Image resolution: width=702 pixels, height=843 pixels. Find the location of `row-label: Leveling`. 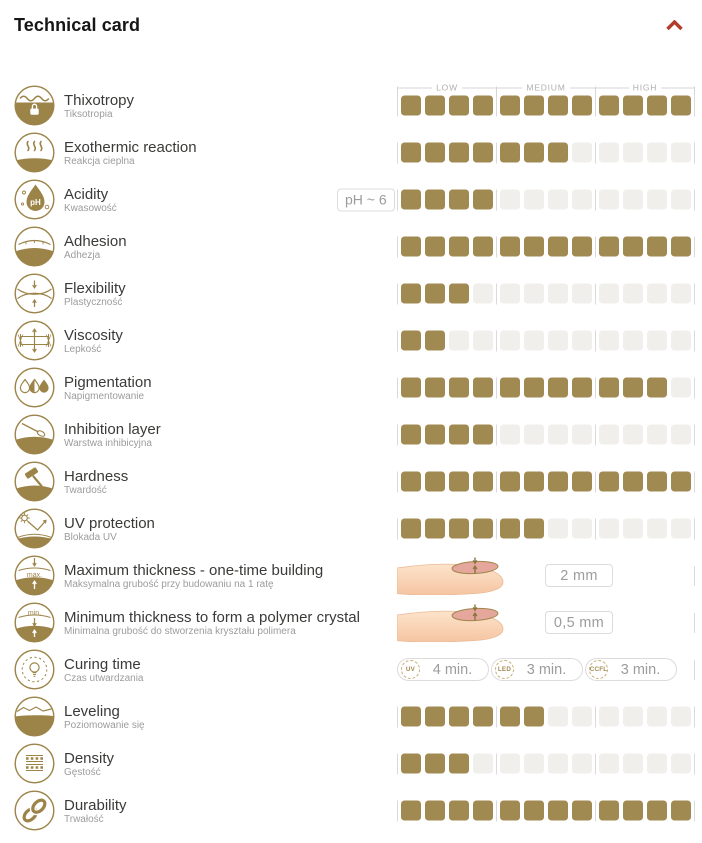

row-label: Leveling is located at coordinates (92, 711).